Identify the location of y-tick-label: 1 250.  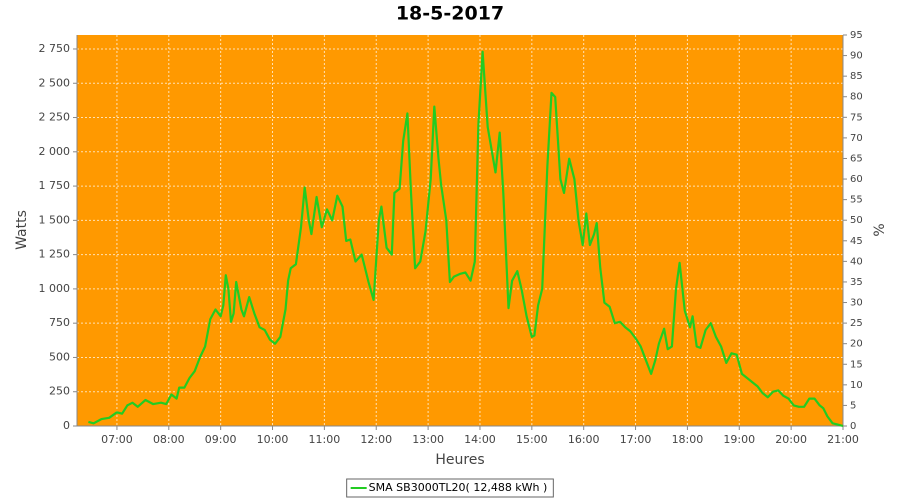
(55, 254).